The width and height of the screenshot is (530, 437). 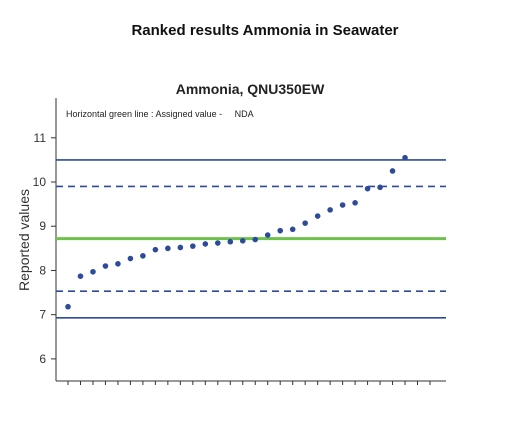 What do you see at coordinates (24, 240) in the screenshot?
I see `y-axis-label: Reported values` at bounding box center [24, 240].